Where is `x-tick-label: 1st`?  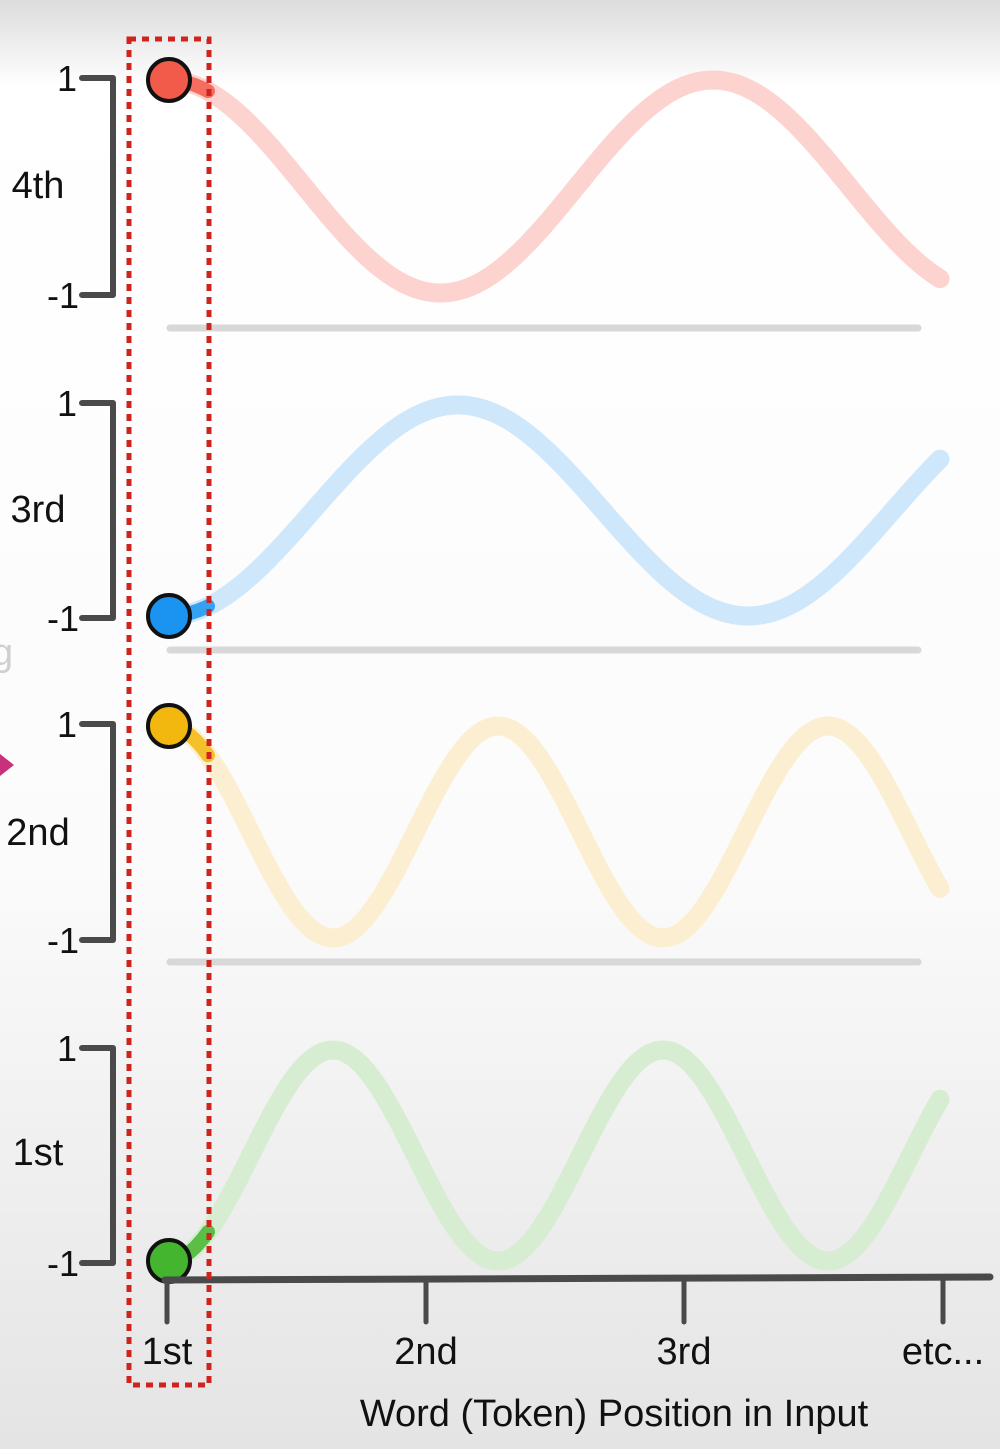 x-tick-label: 1st is located at coordinates (167, 1352).